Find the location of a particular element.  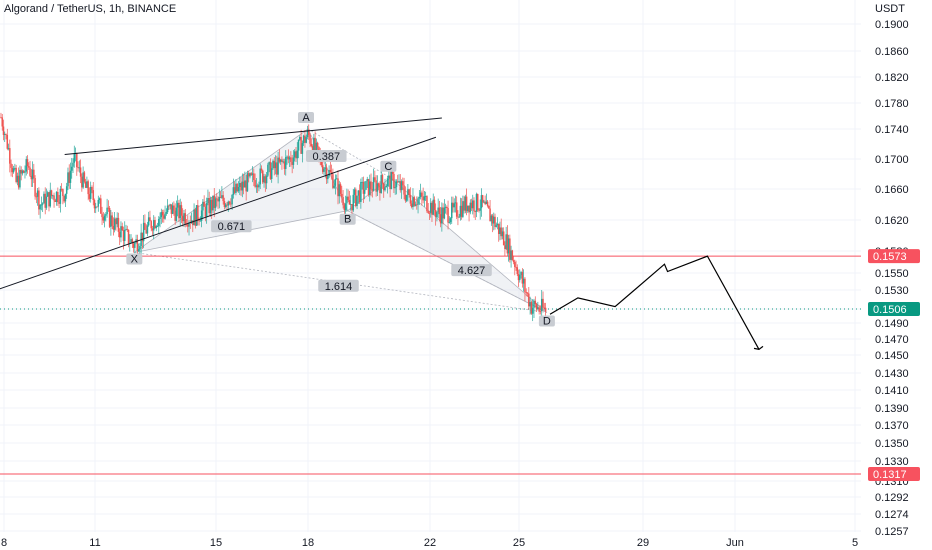

y-tick-label: 0.1330 is located at coordinates (892, 462).